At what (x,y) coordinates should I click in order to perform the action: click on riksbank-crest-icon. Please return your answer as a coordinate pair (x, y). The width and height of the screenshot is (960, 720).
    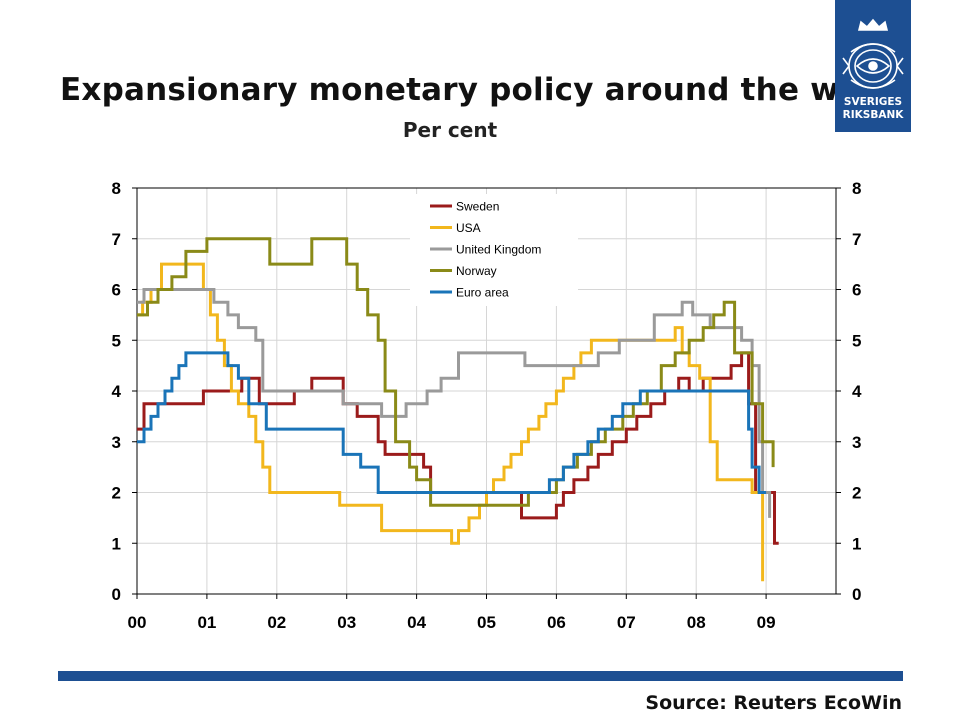
    Looking at the image, I should click on (873, 53).